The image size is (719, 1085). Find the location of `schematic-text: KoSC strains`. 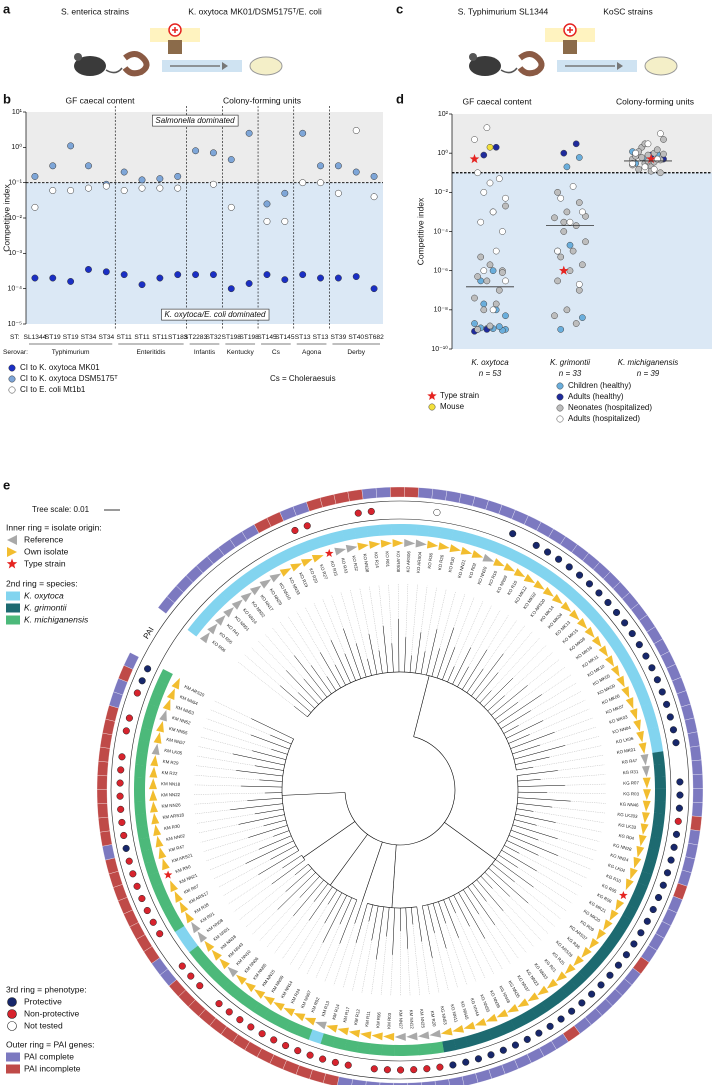

schematic-text: KoSC strains is located at coordinates (628, 11).